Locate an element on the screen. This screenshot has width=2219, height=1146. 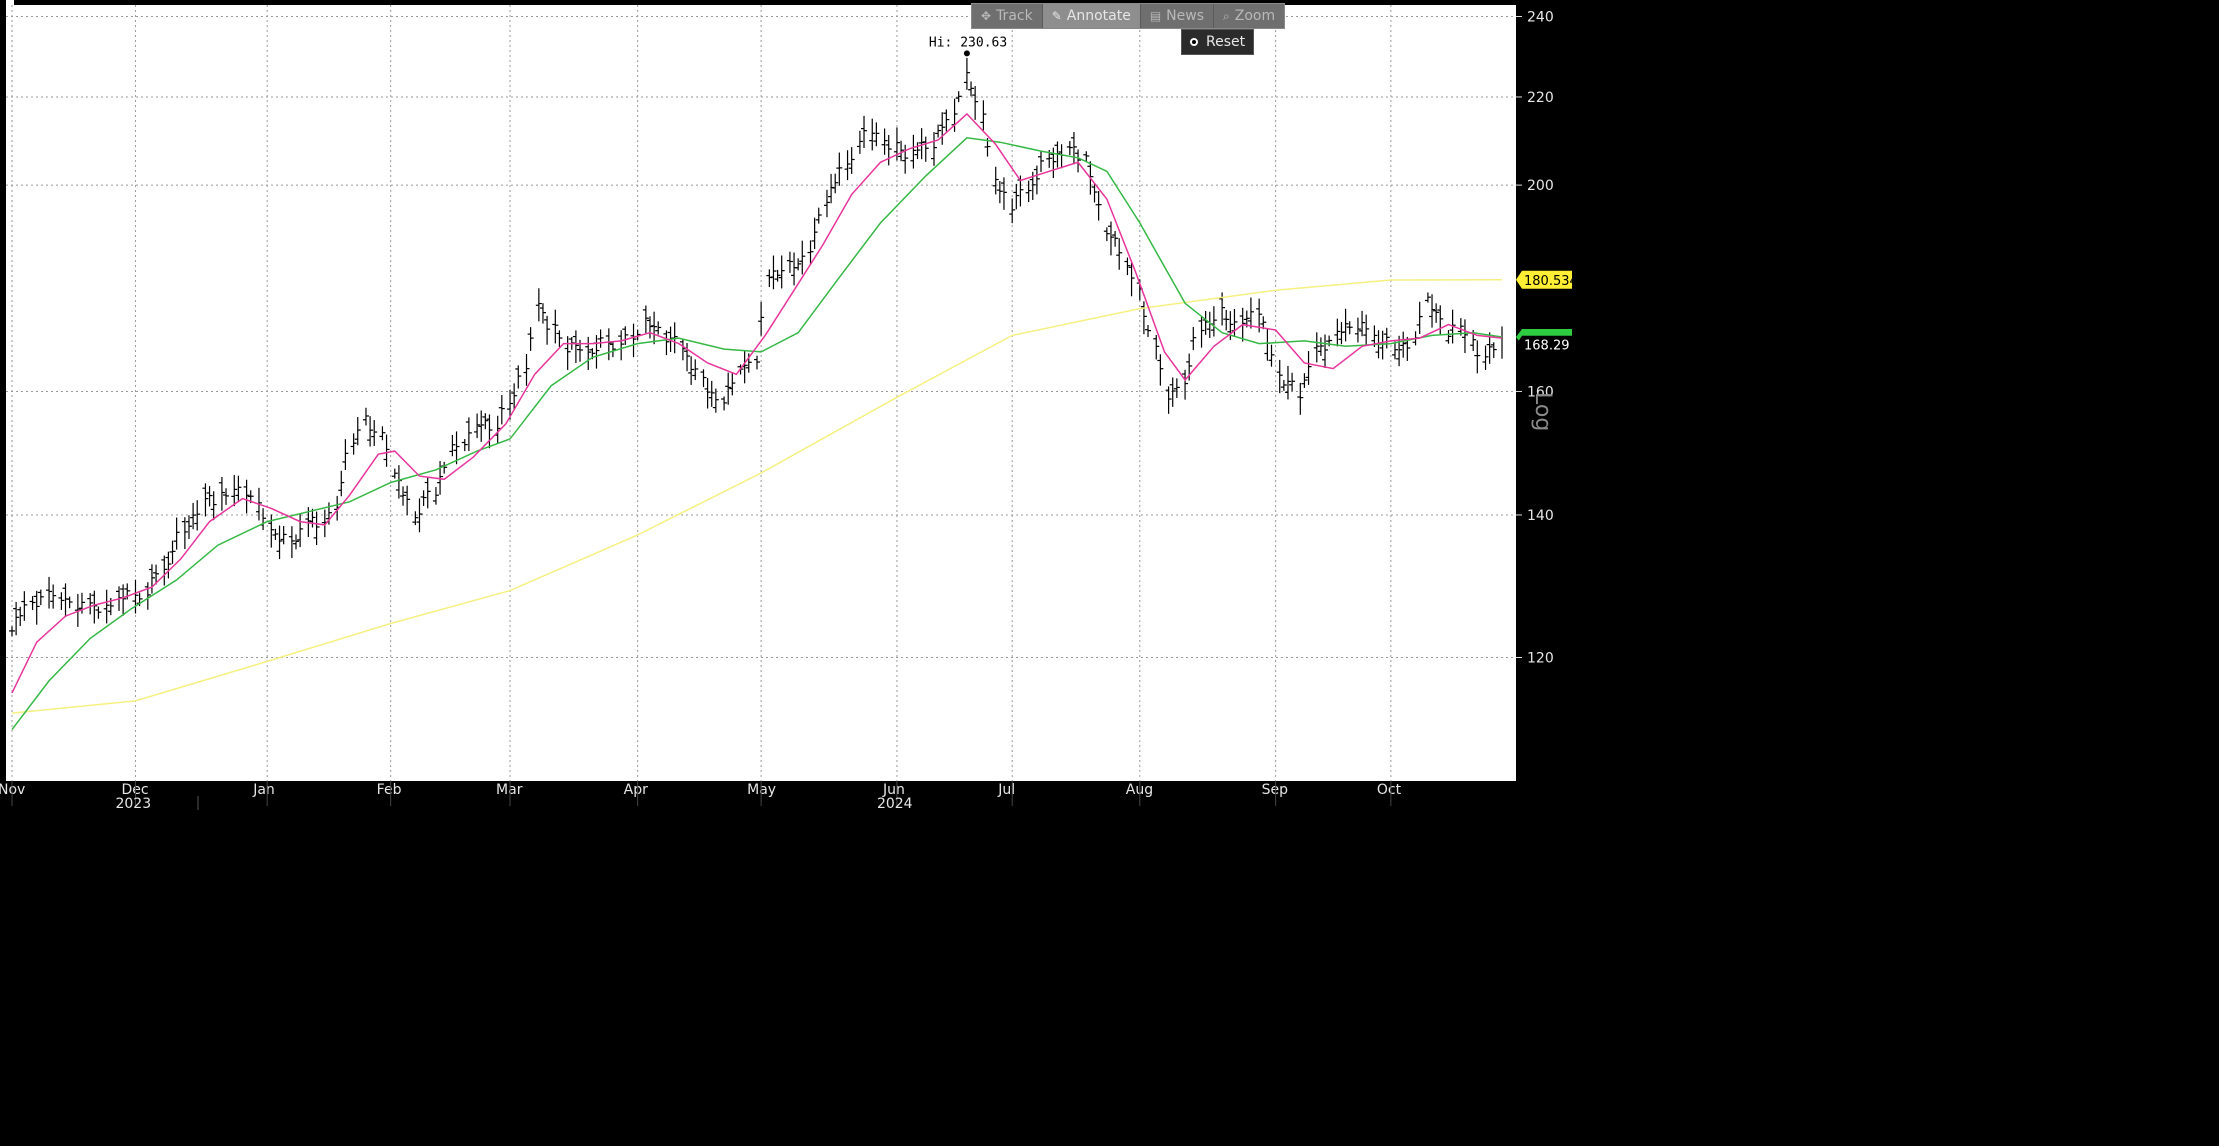
last-price-label: 168.29 is located at coordinates (1547, 346).